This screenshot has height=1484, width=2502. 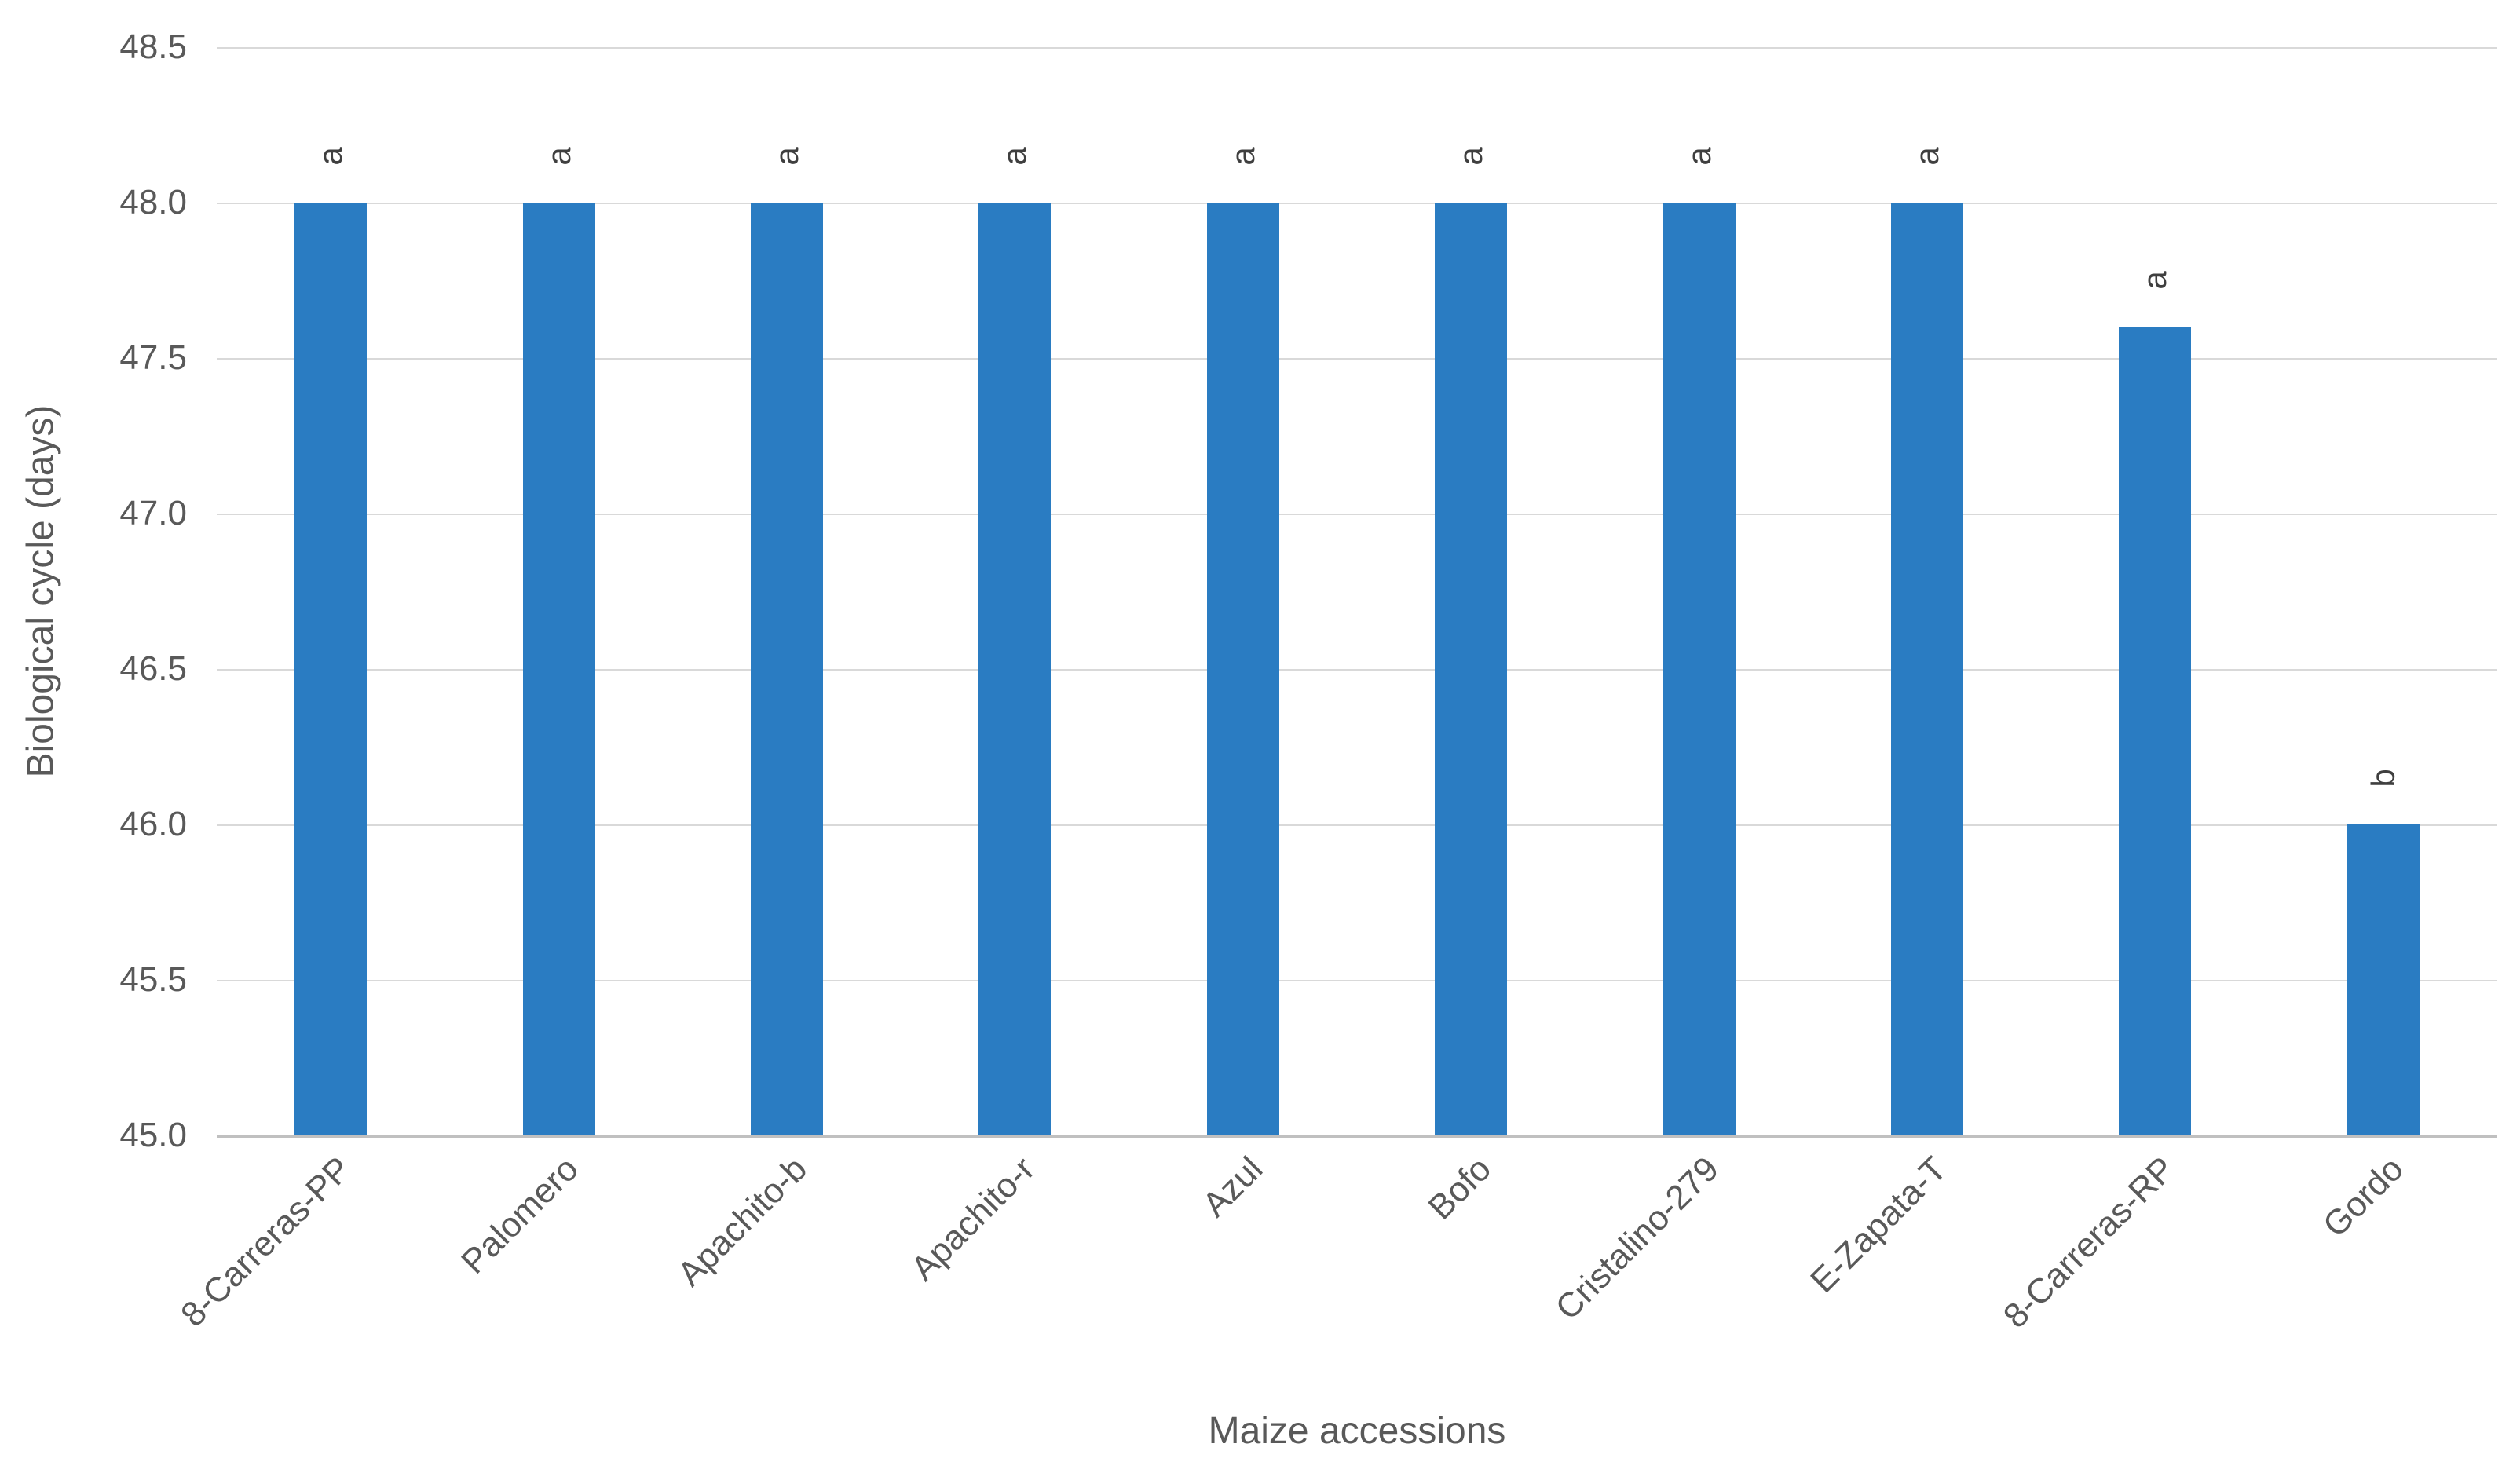 I want to click on x-tick-label-text: Apachito-b, so click(x=742, y=1222).